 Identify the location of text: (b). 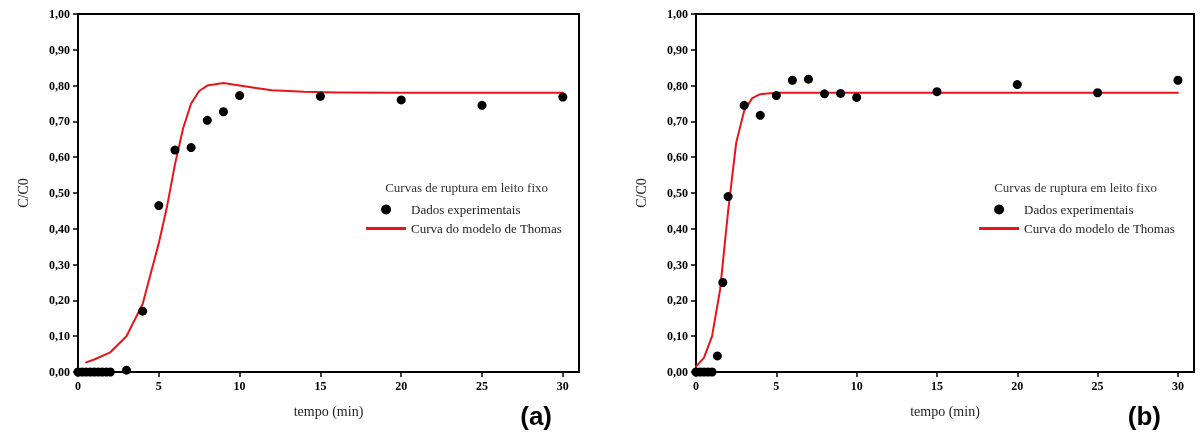
(1144, 416).